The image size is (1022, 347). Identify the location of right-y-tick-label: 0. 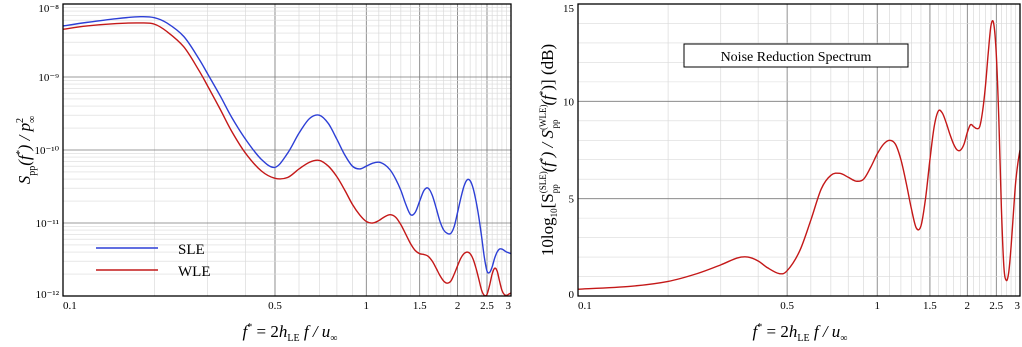
(572, 295).